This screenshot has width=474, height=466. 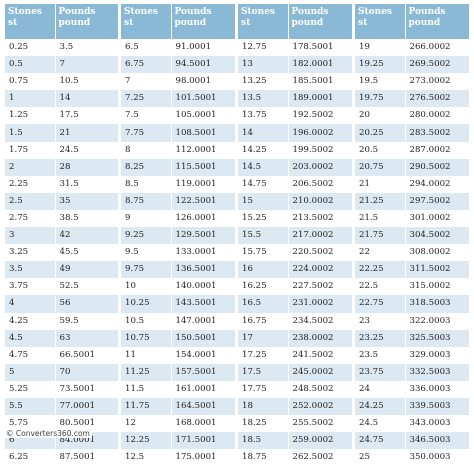 What do you see at coordinates (437, 270) in the screenshot?
I see `pounds-cell: 311.5002` at bounding box center [437, 270].